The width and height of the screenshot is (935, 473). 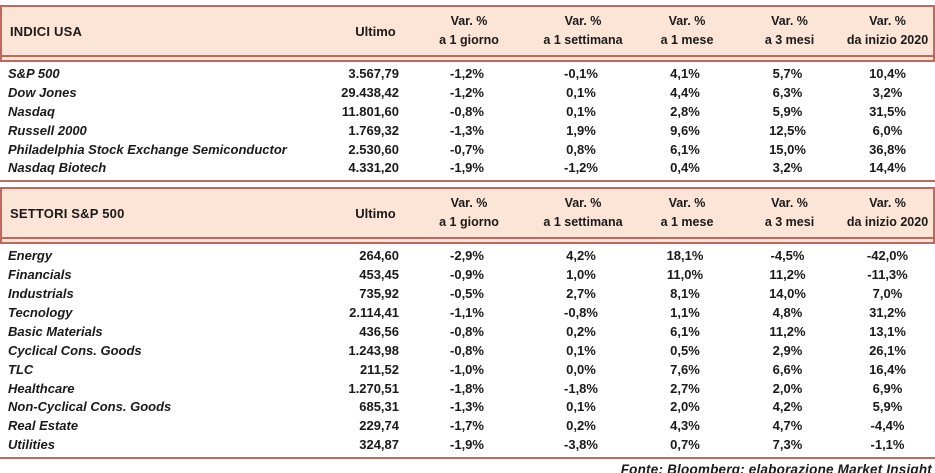 I want to click on var-value: -0,7%, so click(x=467, y=149).